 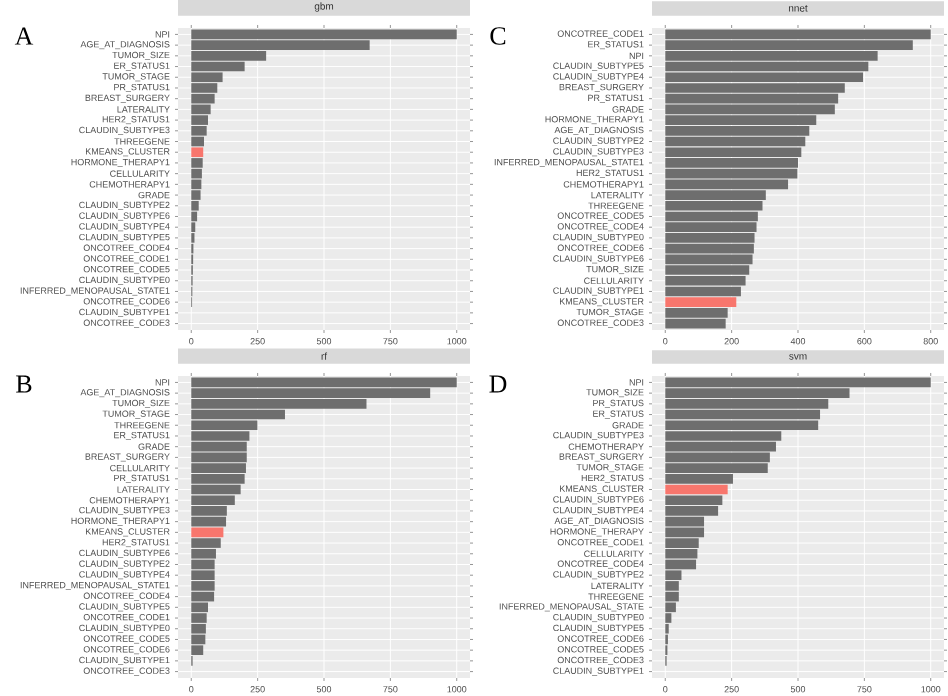 I want to click on text: B, so click(x=24, y=384).